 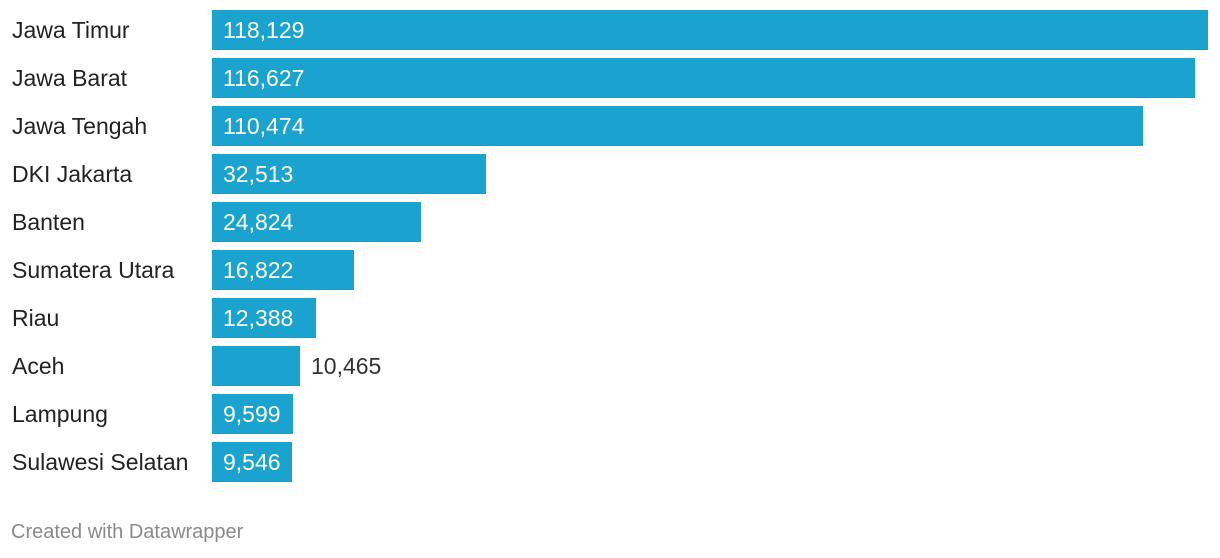 What do you see at coordinates (71, 30) in the screenshot?
I see `category-label: Jawa Timur` at bounding box center [71, 30].